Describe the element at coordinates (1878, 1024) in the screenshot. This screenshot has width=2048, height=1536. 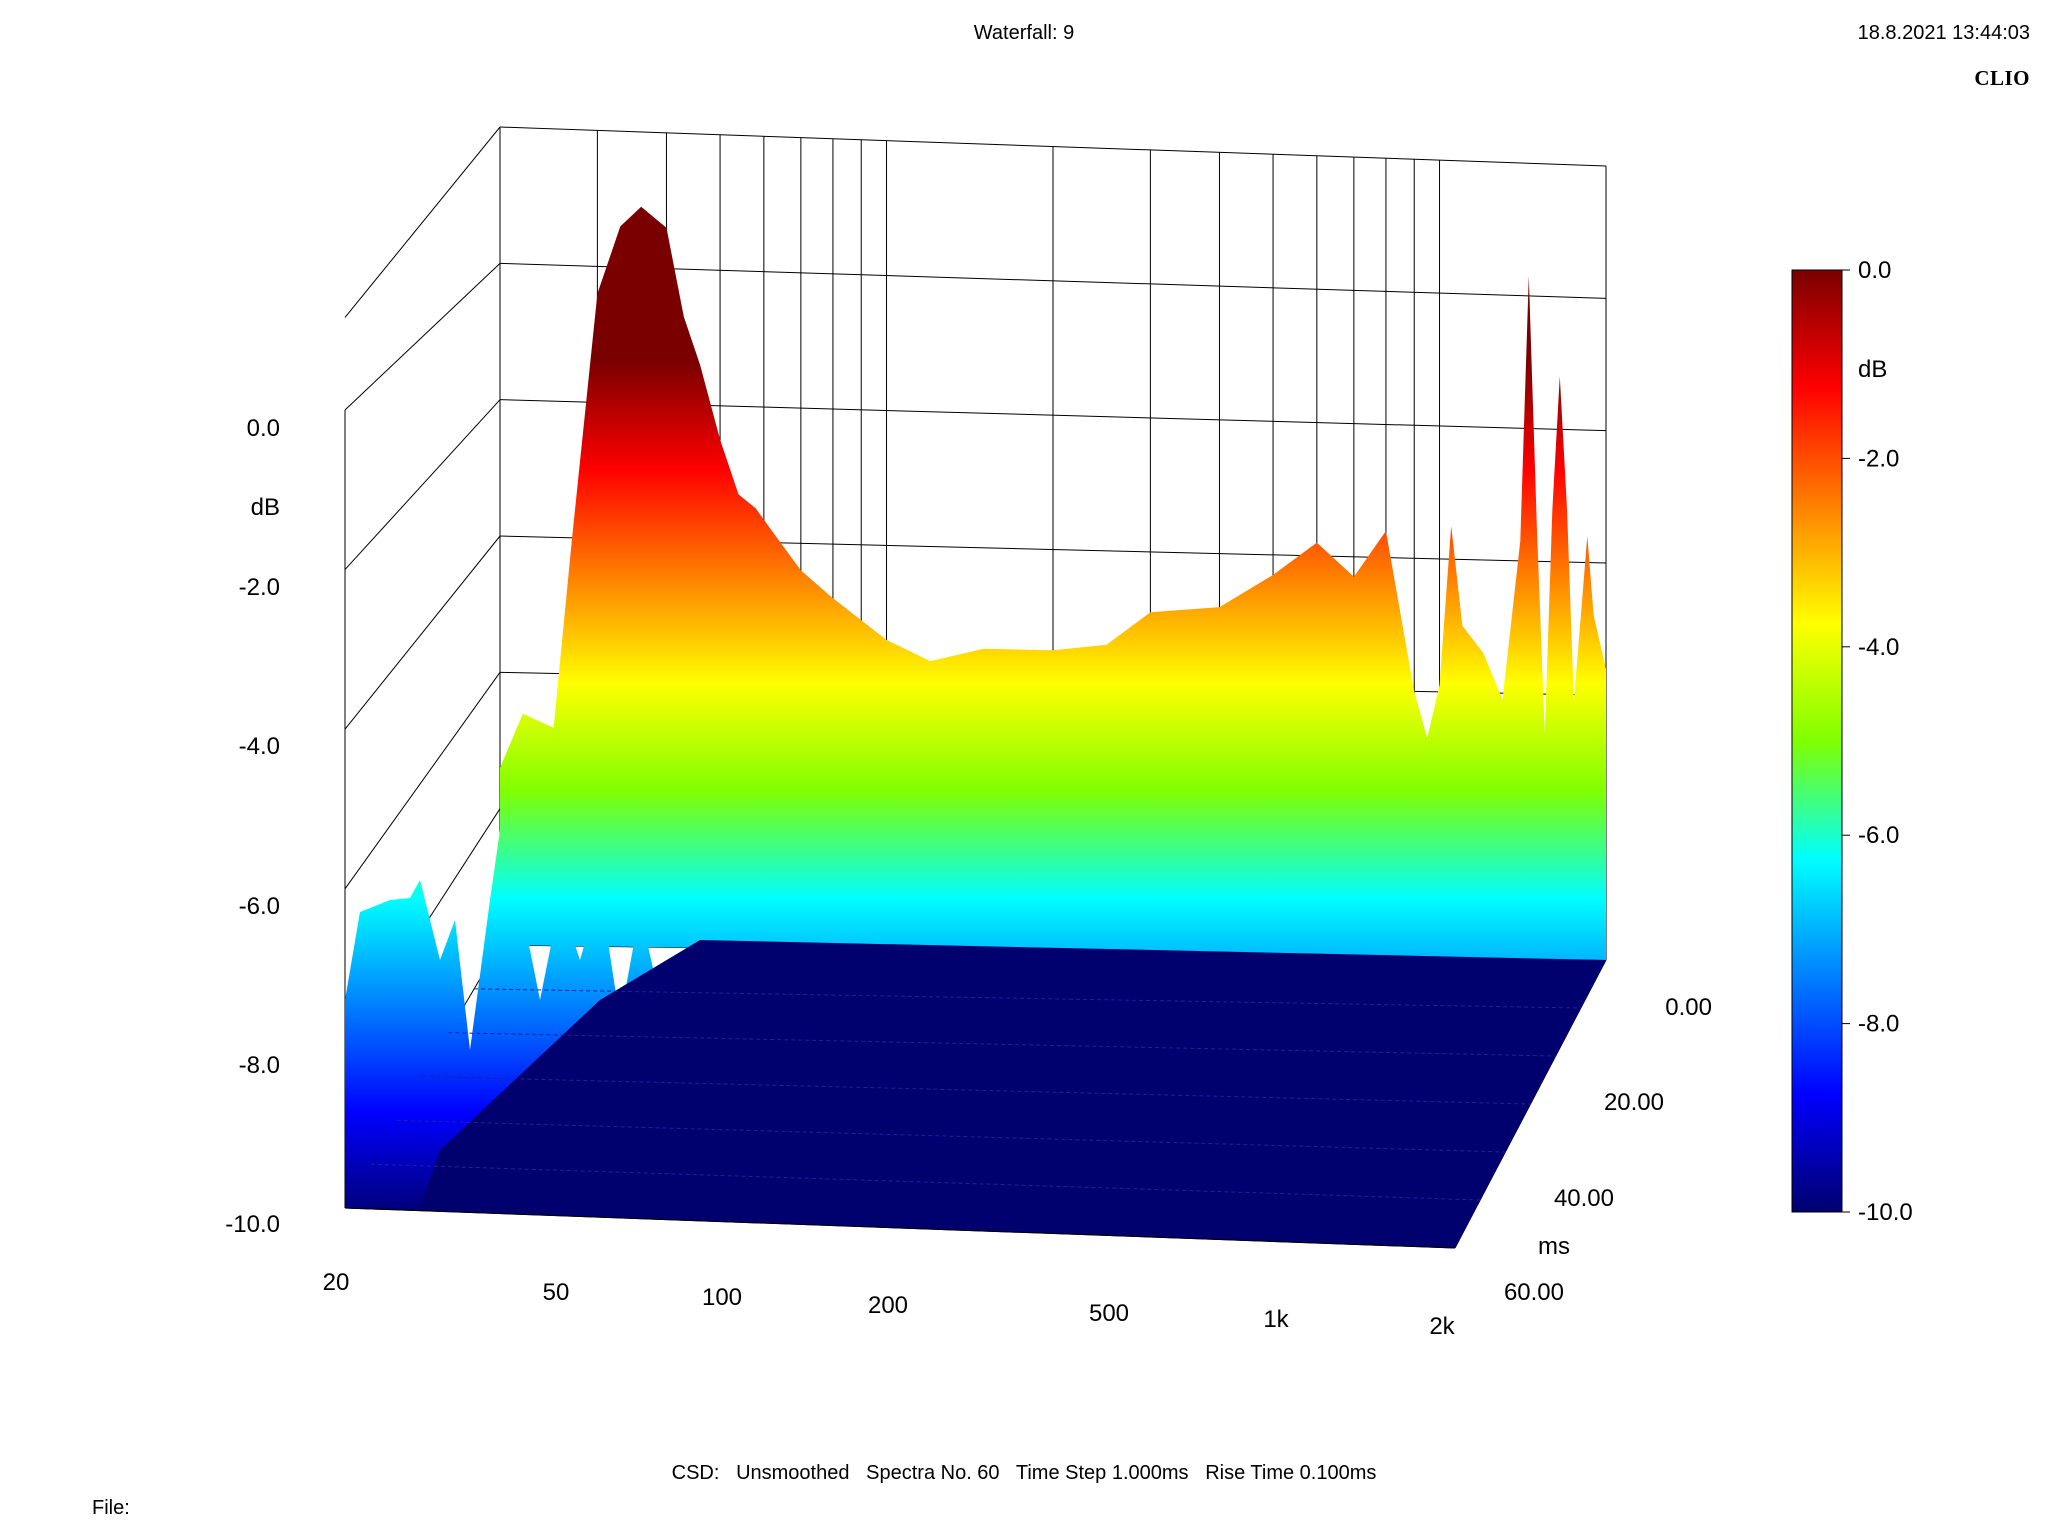
I see `colorbar-tick-label: -8.0` at that location.